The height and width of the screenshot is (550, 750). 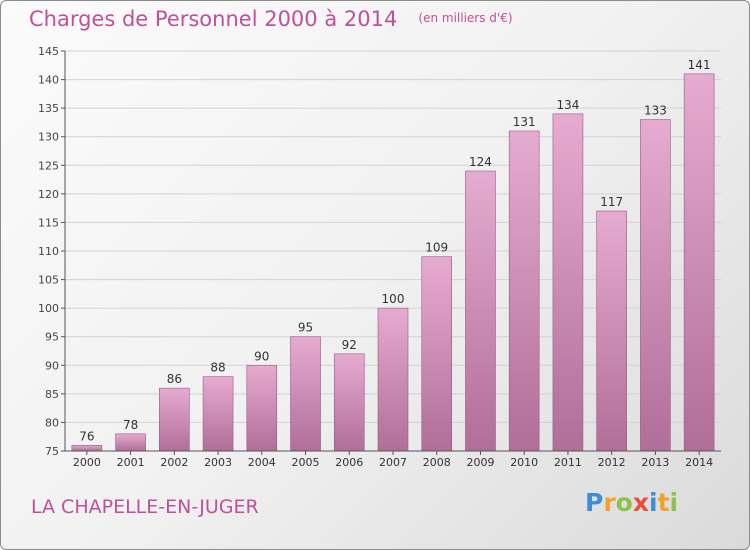 What do you see at coordinates (52, 365) in the screenshot?
I see `y-tick-label: 90` at bounding box center [52, 365].